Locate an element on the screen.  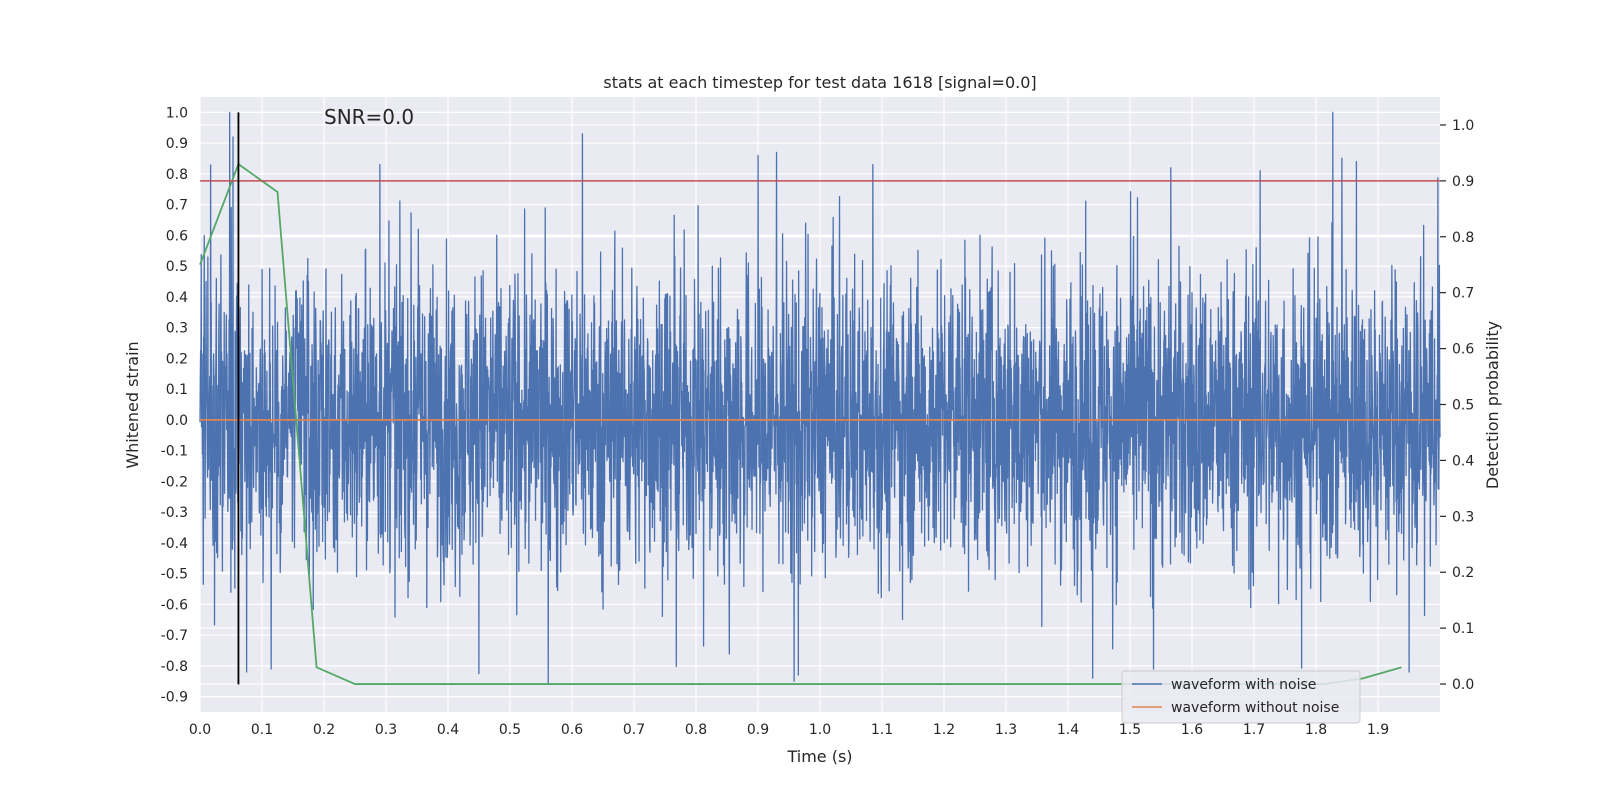
legend-label-clean: waveform without noise is located at coordinates (1255, 708).